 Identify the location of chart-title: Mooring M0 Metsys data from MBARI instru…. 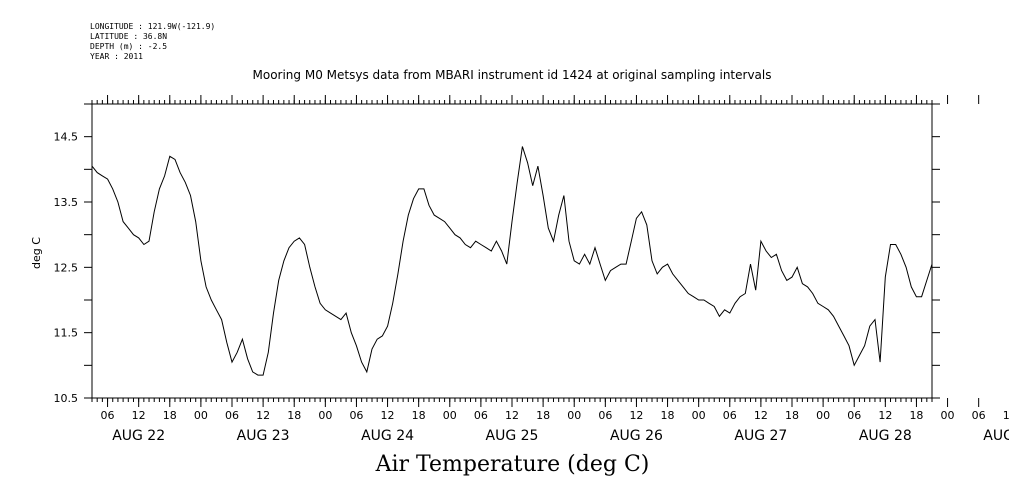
(512, 75).